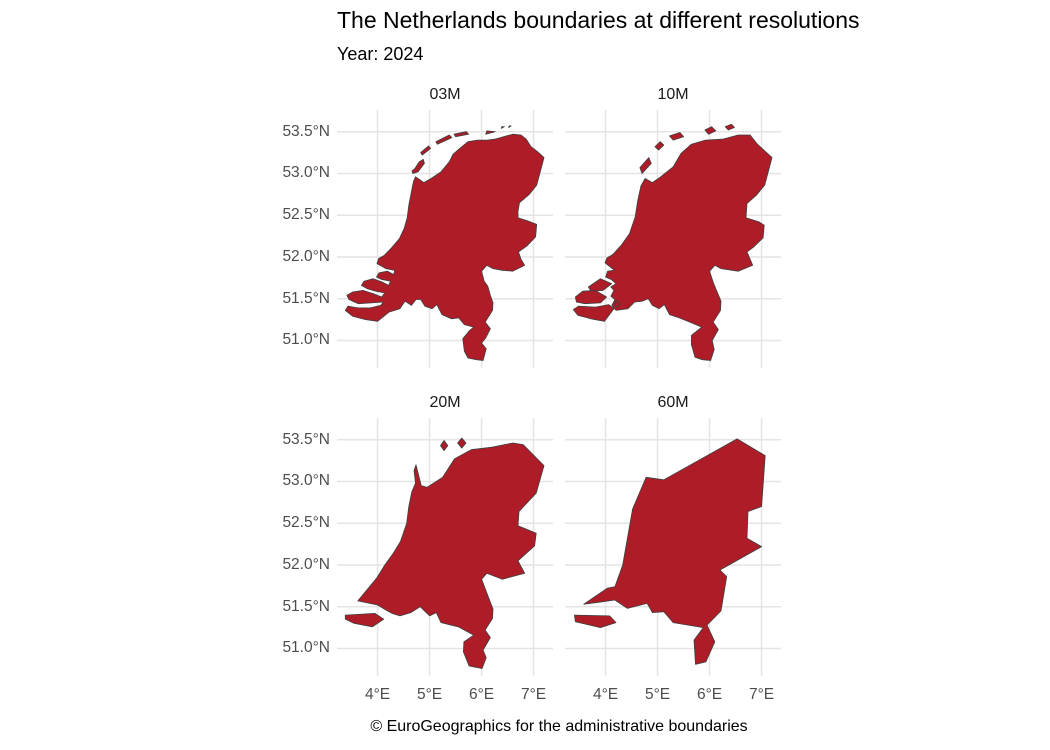  I want to click on map-panel-03m, so click(445, 239).